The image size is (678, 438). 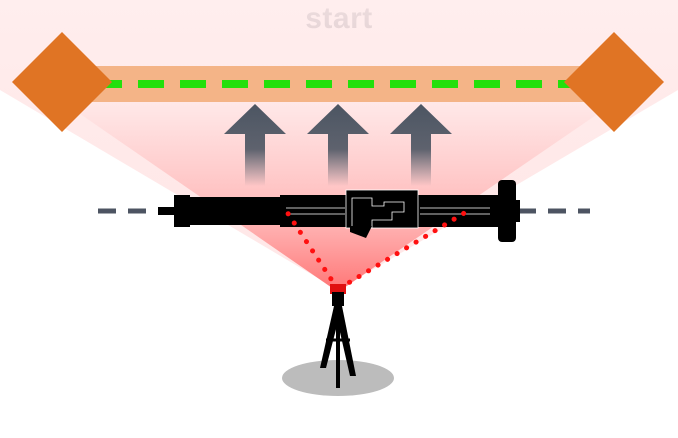 I want to click on laser-beam-right, so click(x=403, y=250).